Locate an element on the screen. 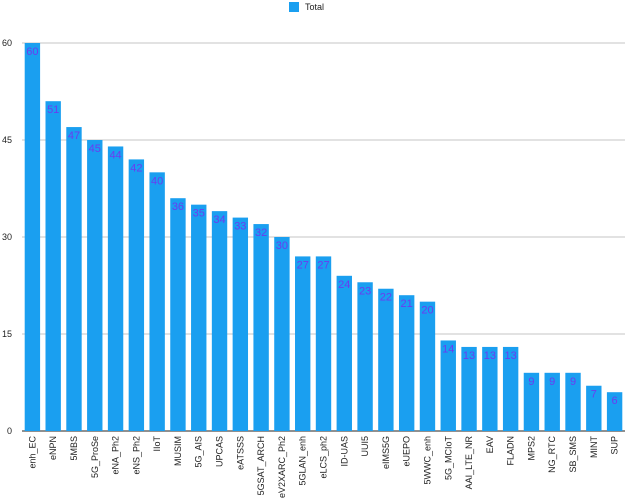 This screenshot has height=503, width=628. x-tick-label: ID-UAS is located at coordinates (344, 451).